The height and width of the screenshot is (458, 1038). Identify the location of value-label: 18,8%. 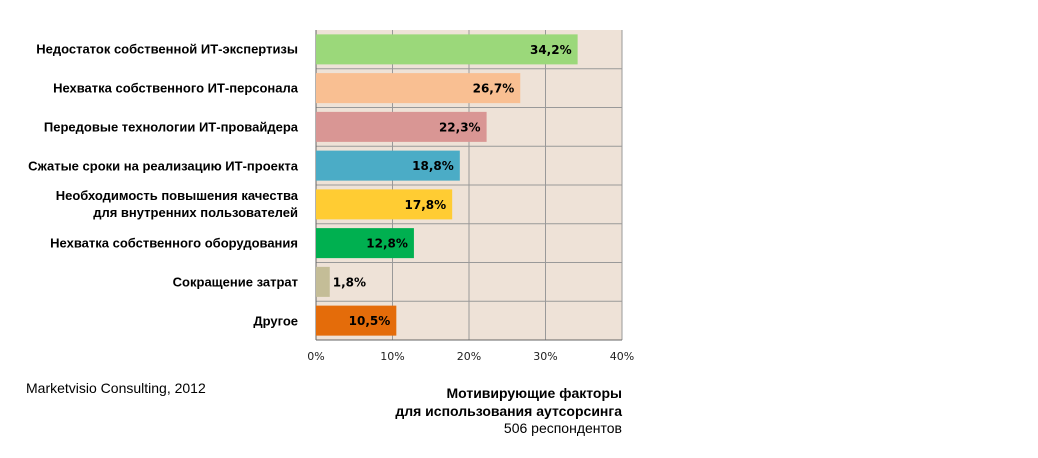
(433, 166).